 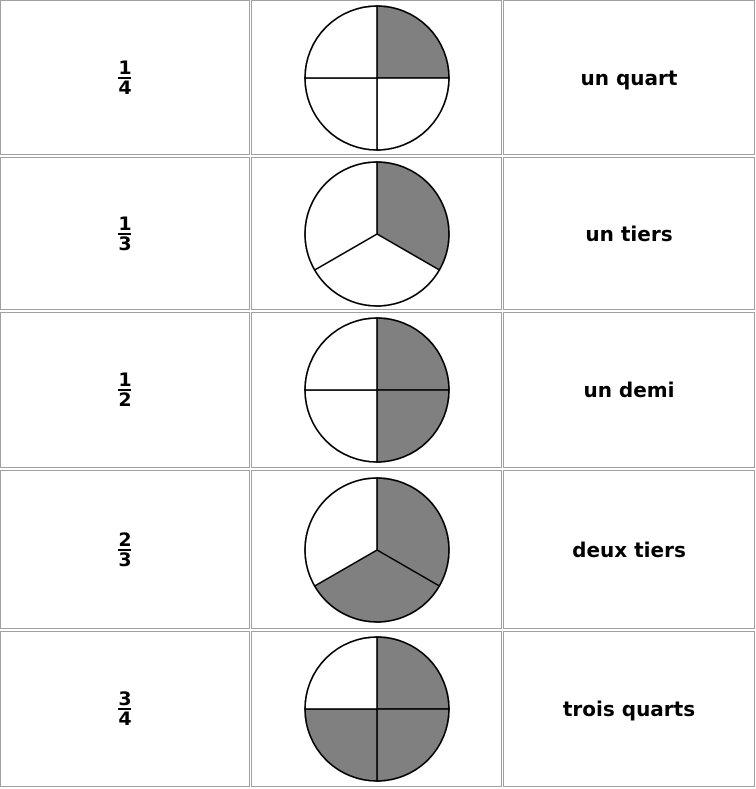 I want to click on word-cell-2: un tiers, so click(x=629, y=233).